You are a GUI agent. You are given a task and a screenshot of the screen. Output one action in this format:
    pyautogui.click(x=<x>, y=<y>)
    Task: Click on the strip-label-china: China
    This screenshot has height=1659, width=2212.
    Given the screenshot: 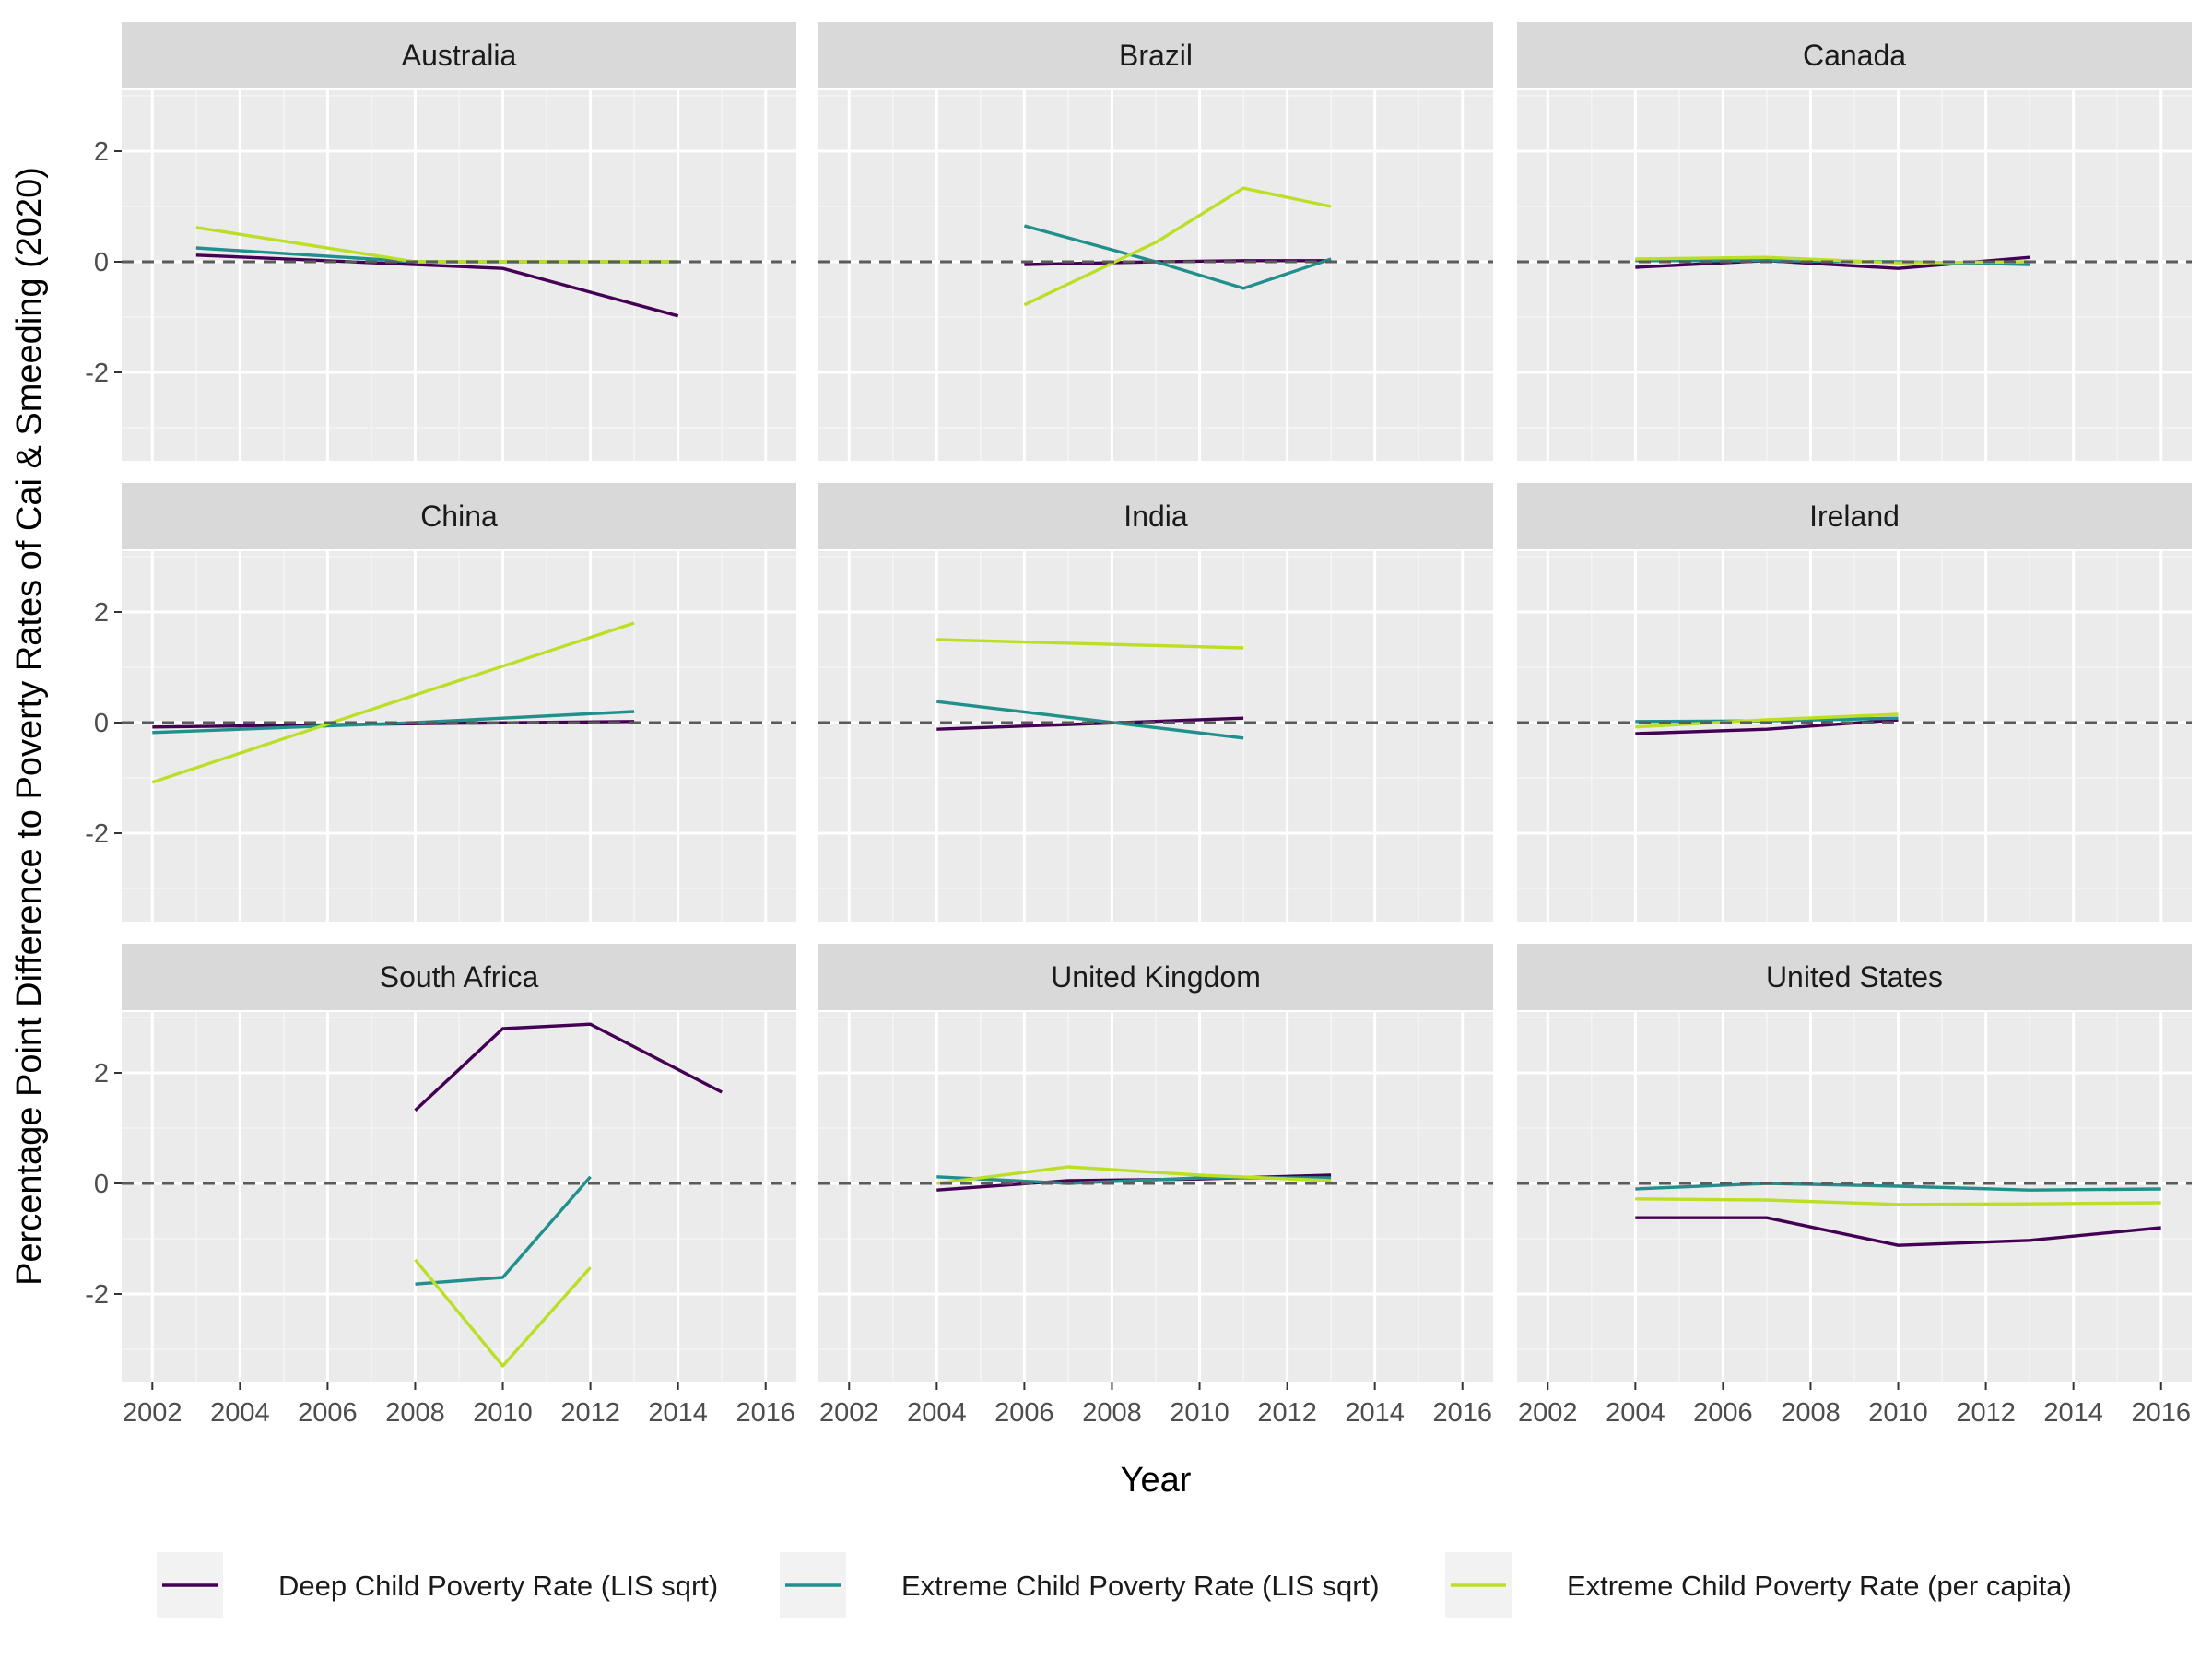 What is the action you would take?
    pyautogui.click(x=459, y=516)
    